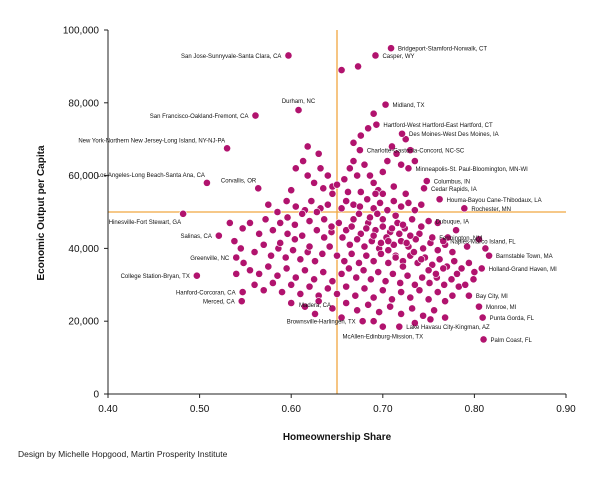 Image resolution: width=600 pixels, height=485 pixels. What do you see at coordinates (151, 176) in the screenshot?
I see `point-label: Los Angeles-Long Beach-Santa Ana, CA` at bounding box center [151, 176].